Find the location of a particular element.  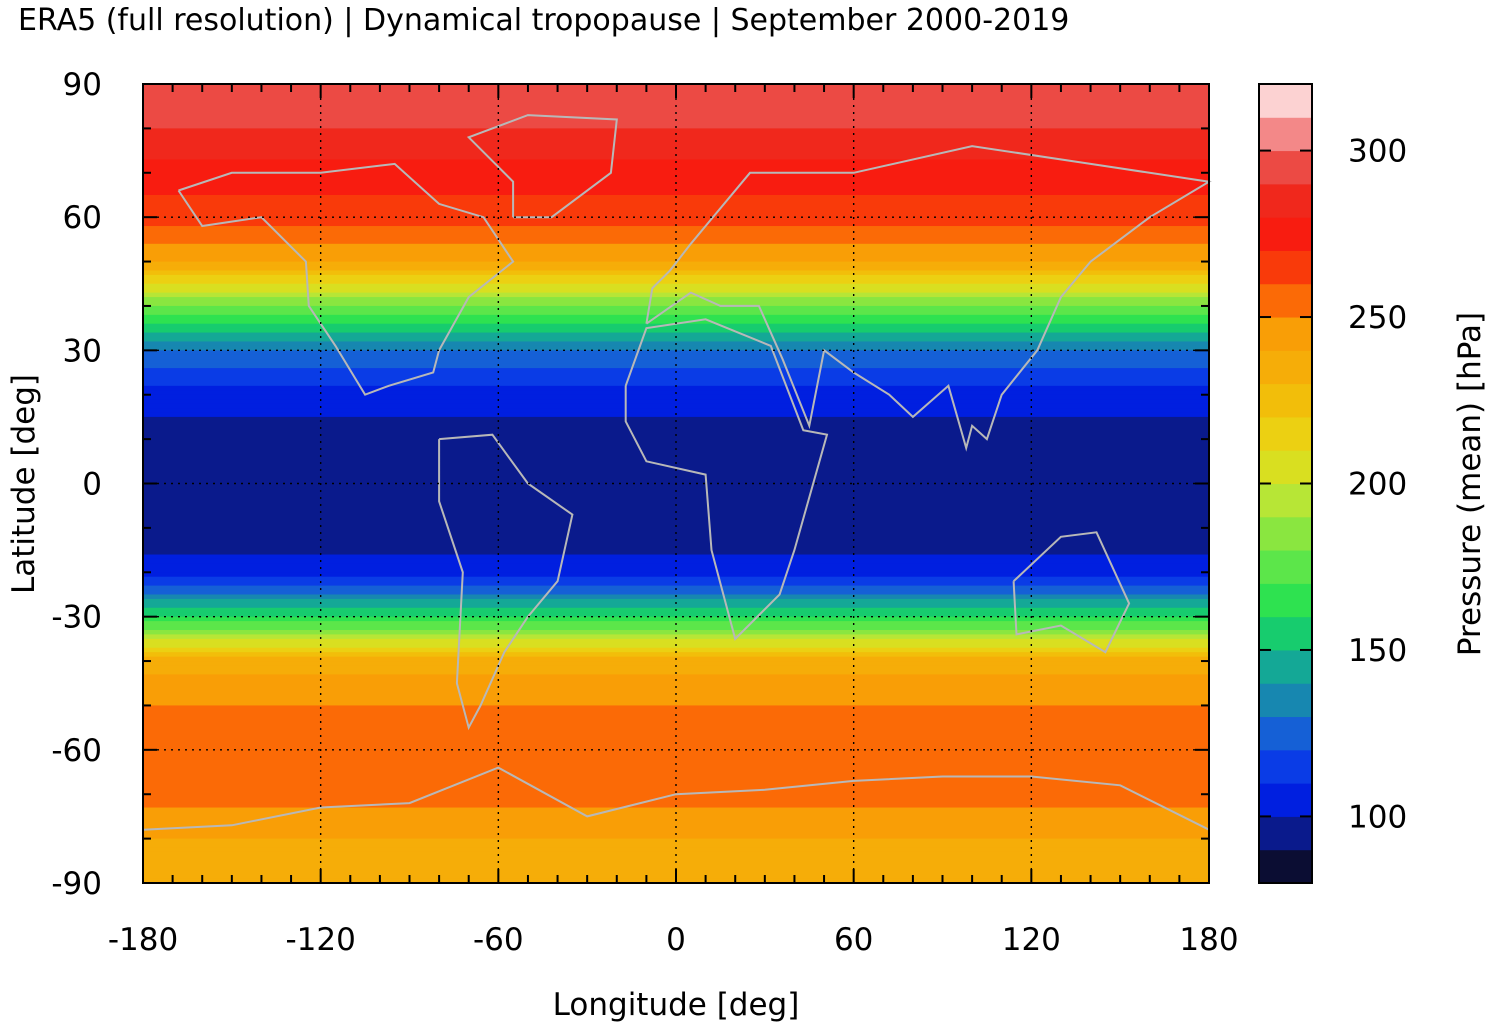

colorbar-label: Pressure (mean) [hPa] is located at coordinates (1470, 484).